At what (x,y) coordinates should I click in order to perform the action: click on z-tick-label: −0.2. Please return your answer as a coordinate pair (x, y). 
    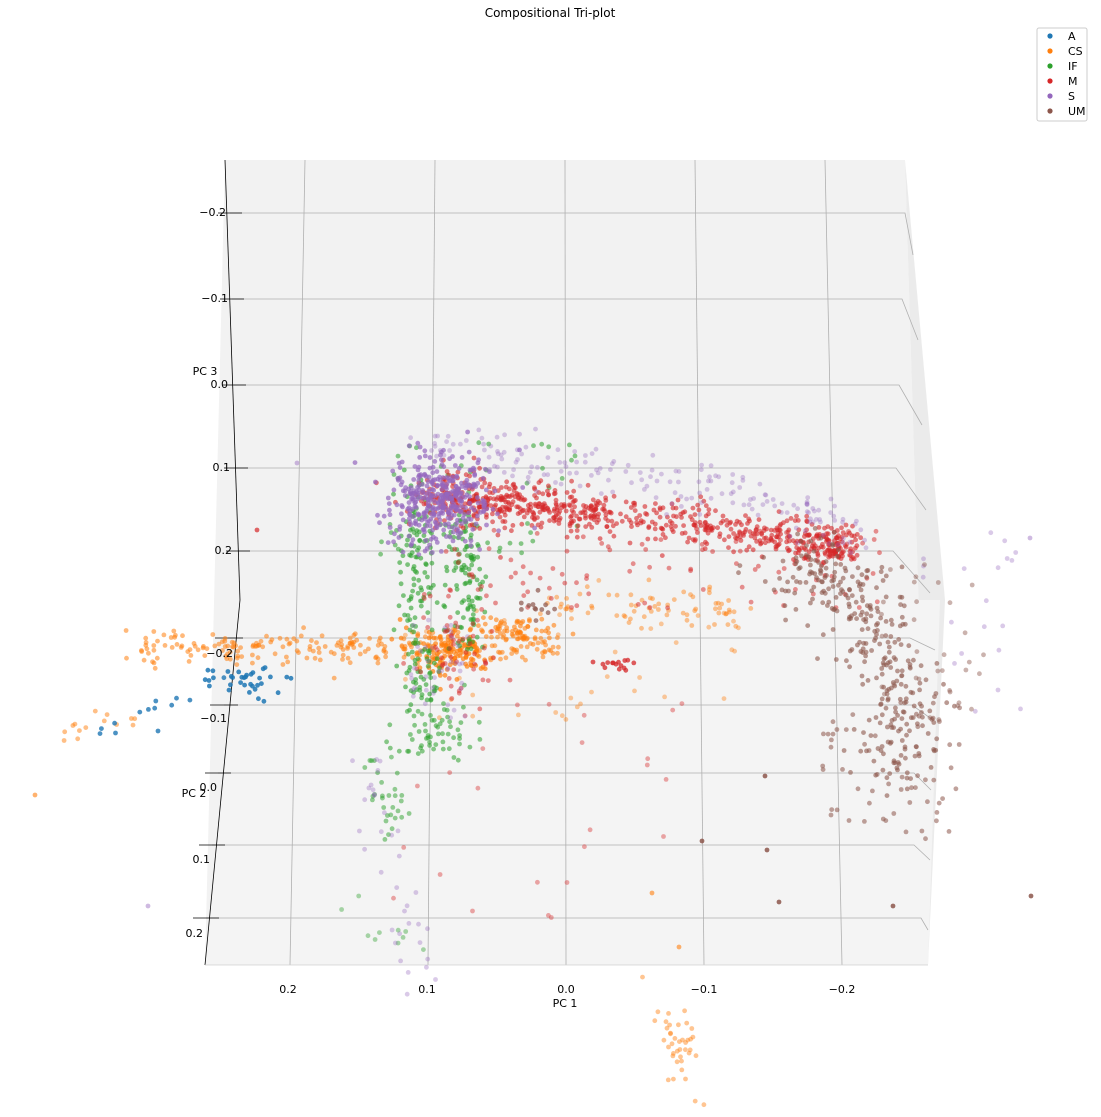
    Looking at the image, I should click on (212, 212).